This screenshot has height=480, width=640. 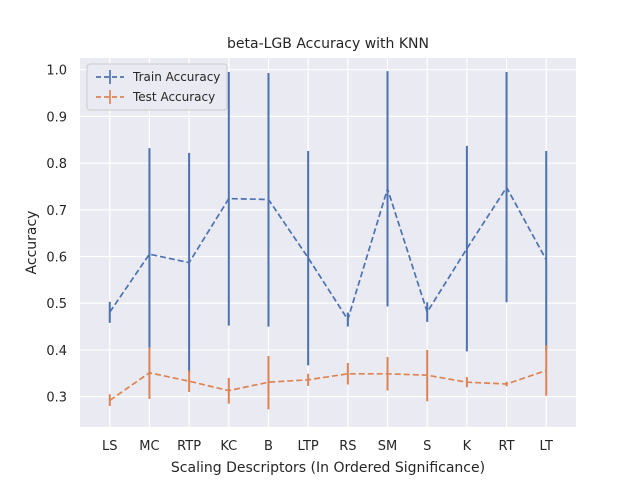 I want to click on x-tick-label: RS, so click(x=347, y=446).